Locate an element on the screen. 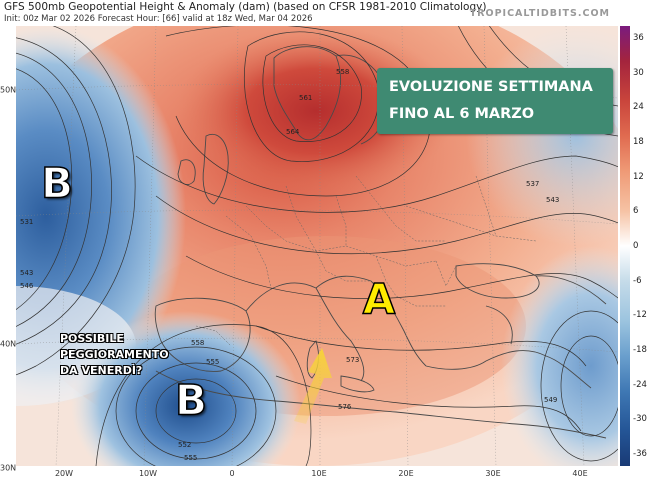 This screenshot has width=650, height=480. colorbar-tick-label: 18 is located at coordinates (638, 142).